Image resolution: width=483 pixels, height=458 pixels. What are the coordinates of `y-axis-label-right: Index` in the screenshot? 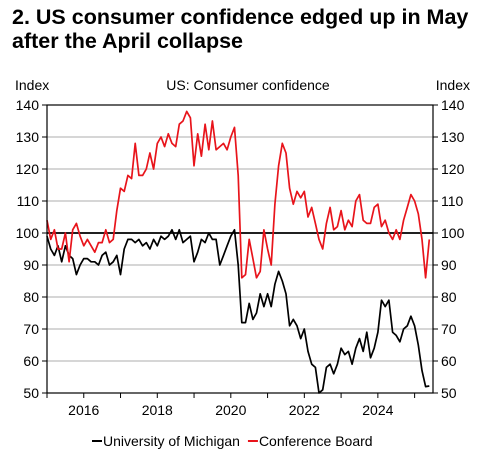 It's located at (453, 85).